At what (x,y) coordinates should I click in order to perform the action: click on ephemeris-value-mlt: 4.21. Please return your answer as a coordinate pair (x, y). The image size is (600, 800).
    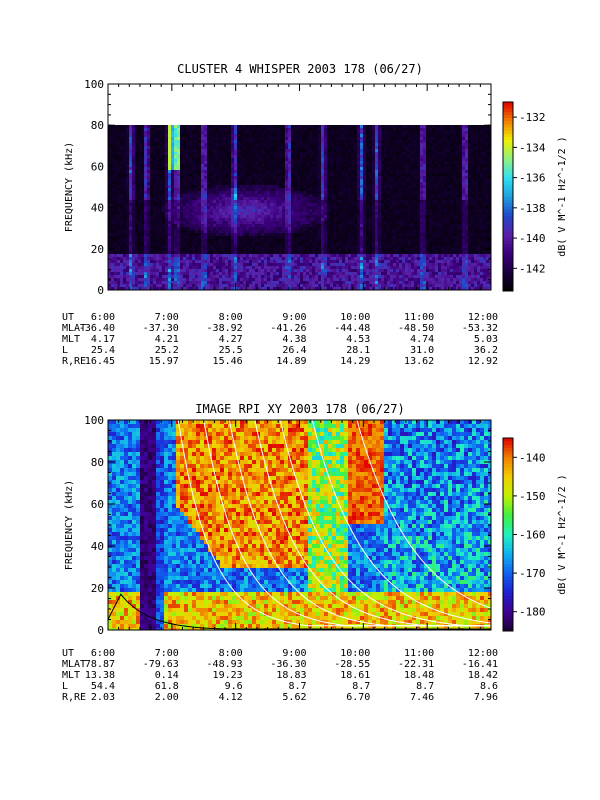
    Looking at the image, I should click on (167, 339).